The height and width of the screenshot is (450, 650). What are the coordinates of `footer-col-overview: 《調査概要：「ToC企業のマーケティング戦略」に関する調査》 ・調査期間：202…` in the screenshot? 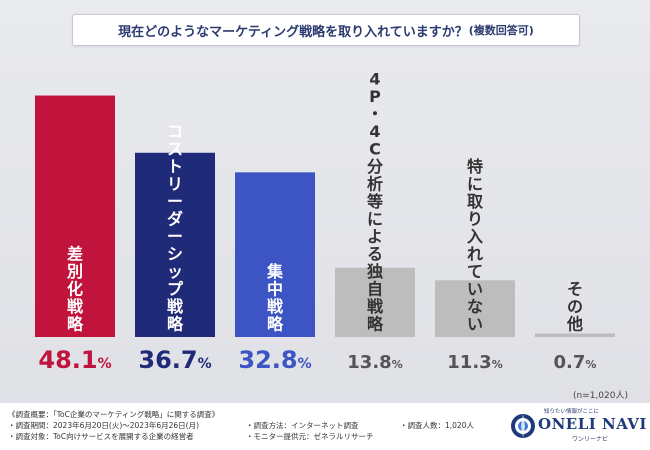 It's located at (113, 425).